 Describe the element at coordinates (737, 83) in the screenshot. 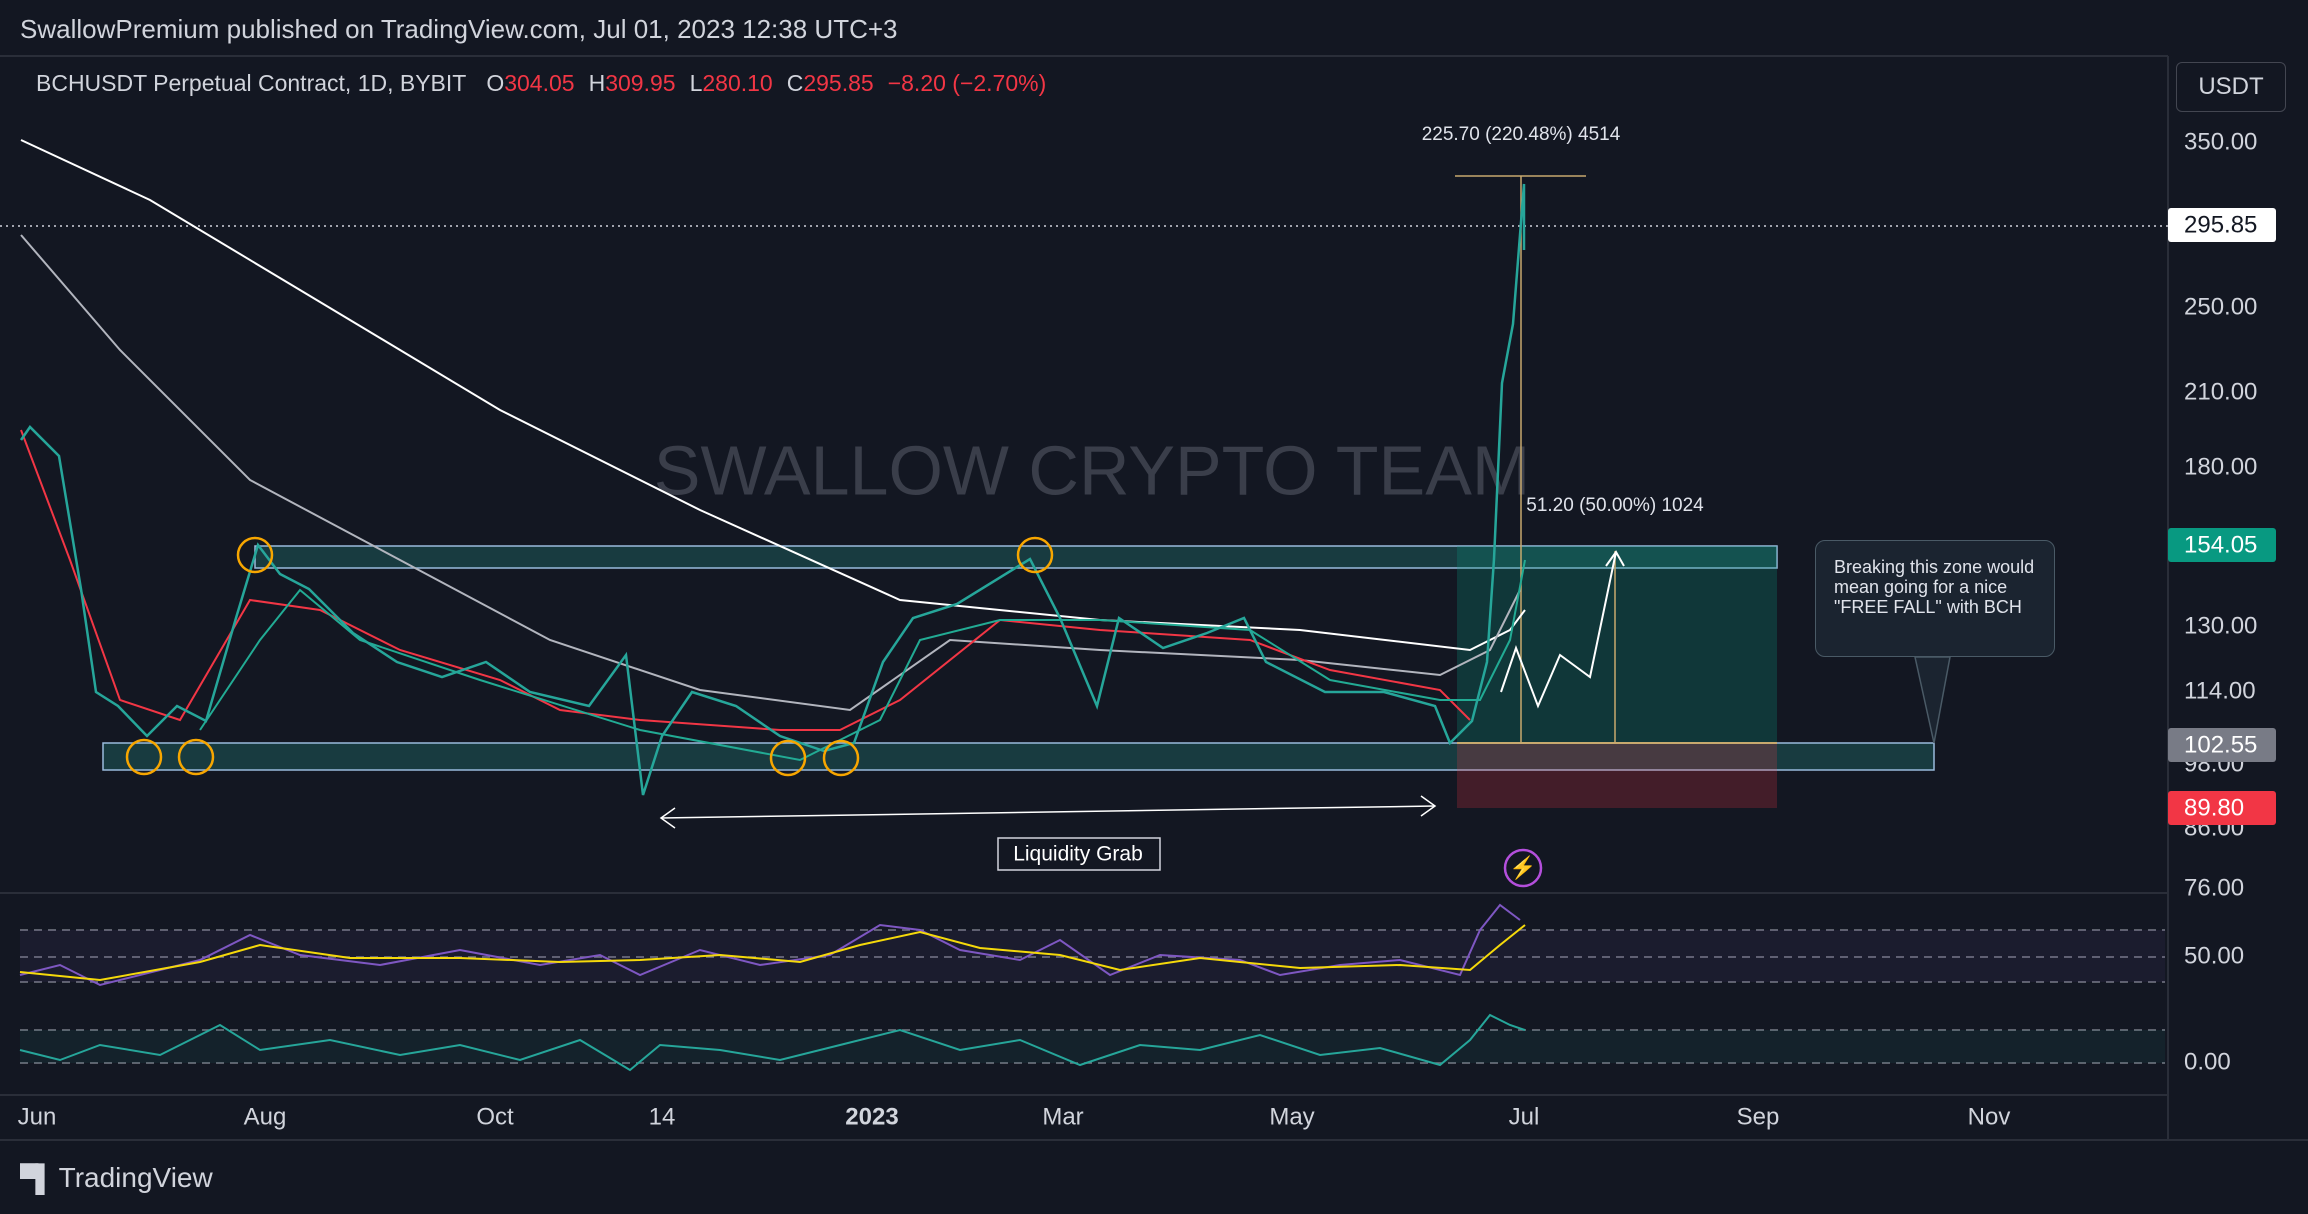

I see `ohlc-value: 280.10` at that location.